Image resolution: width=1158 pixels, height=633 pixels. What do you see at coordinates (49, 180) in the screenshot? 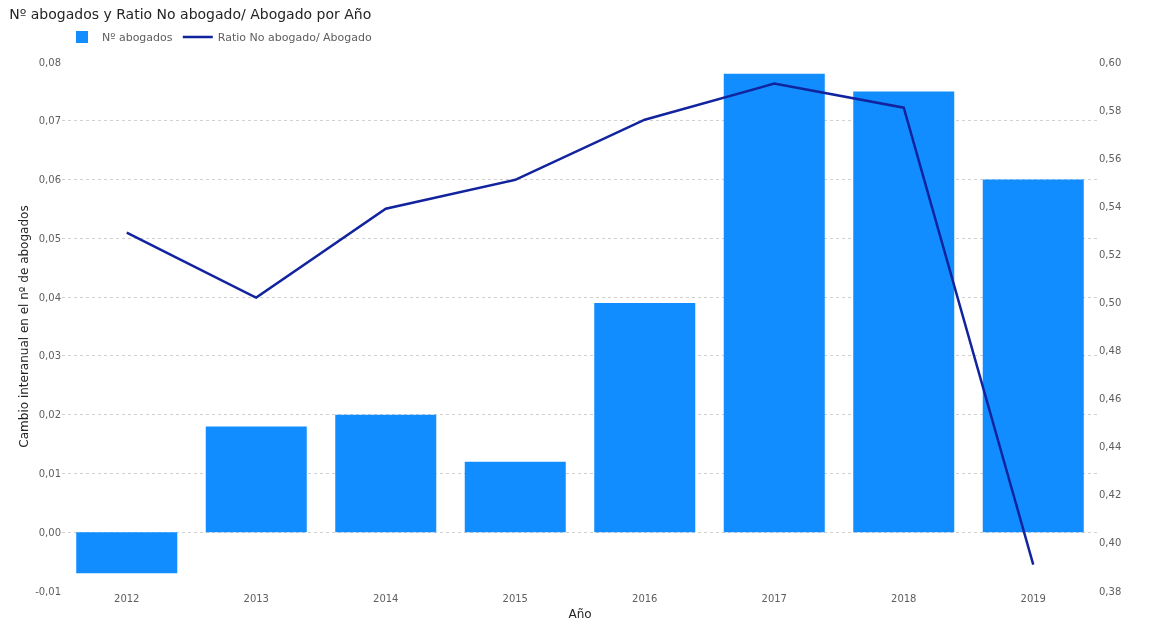
I see `y-tick-label: 0,06` at bounding box center [49, 180].